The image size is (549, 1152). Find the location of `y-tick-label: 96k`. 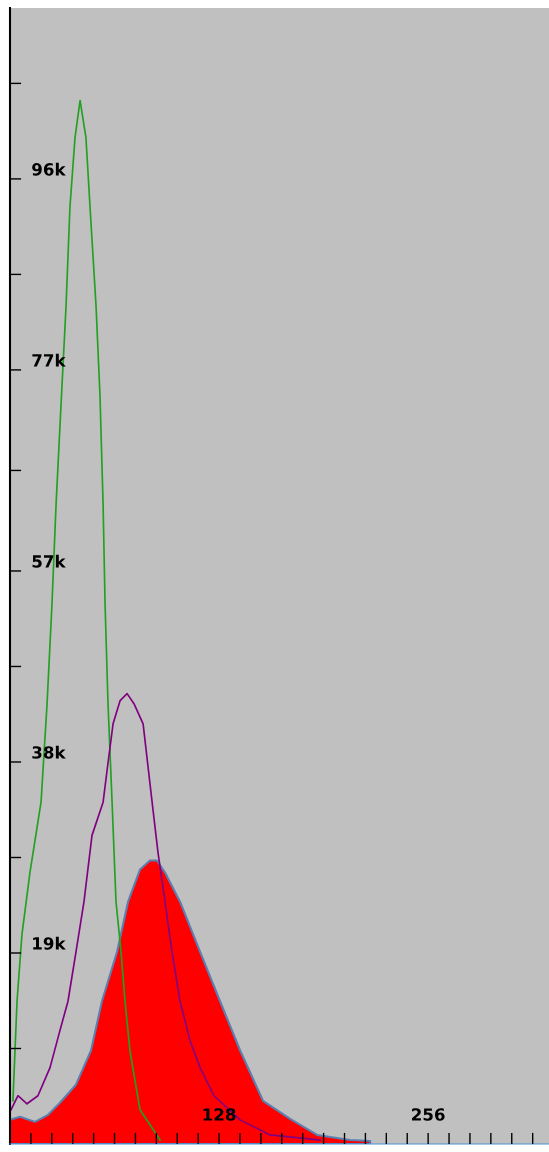

y-tick-label: 96k is located at coordinates (49, 169).